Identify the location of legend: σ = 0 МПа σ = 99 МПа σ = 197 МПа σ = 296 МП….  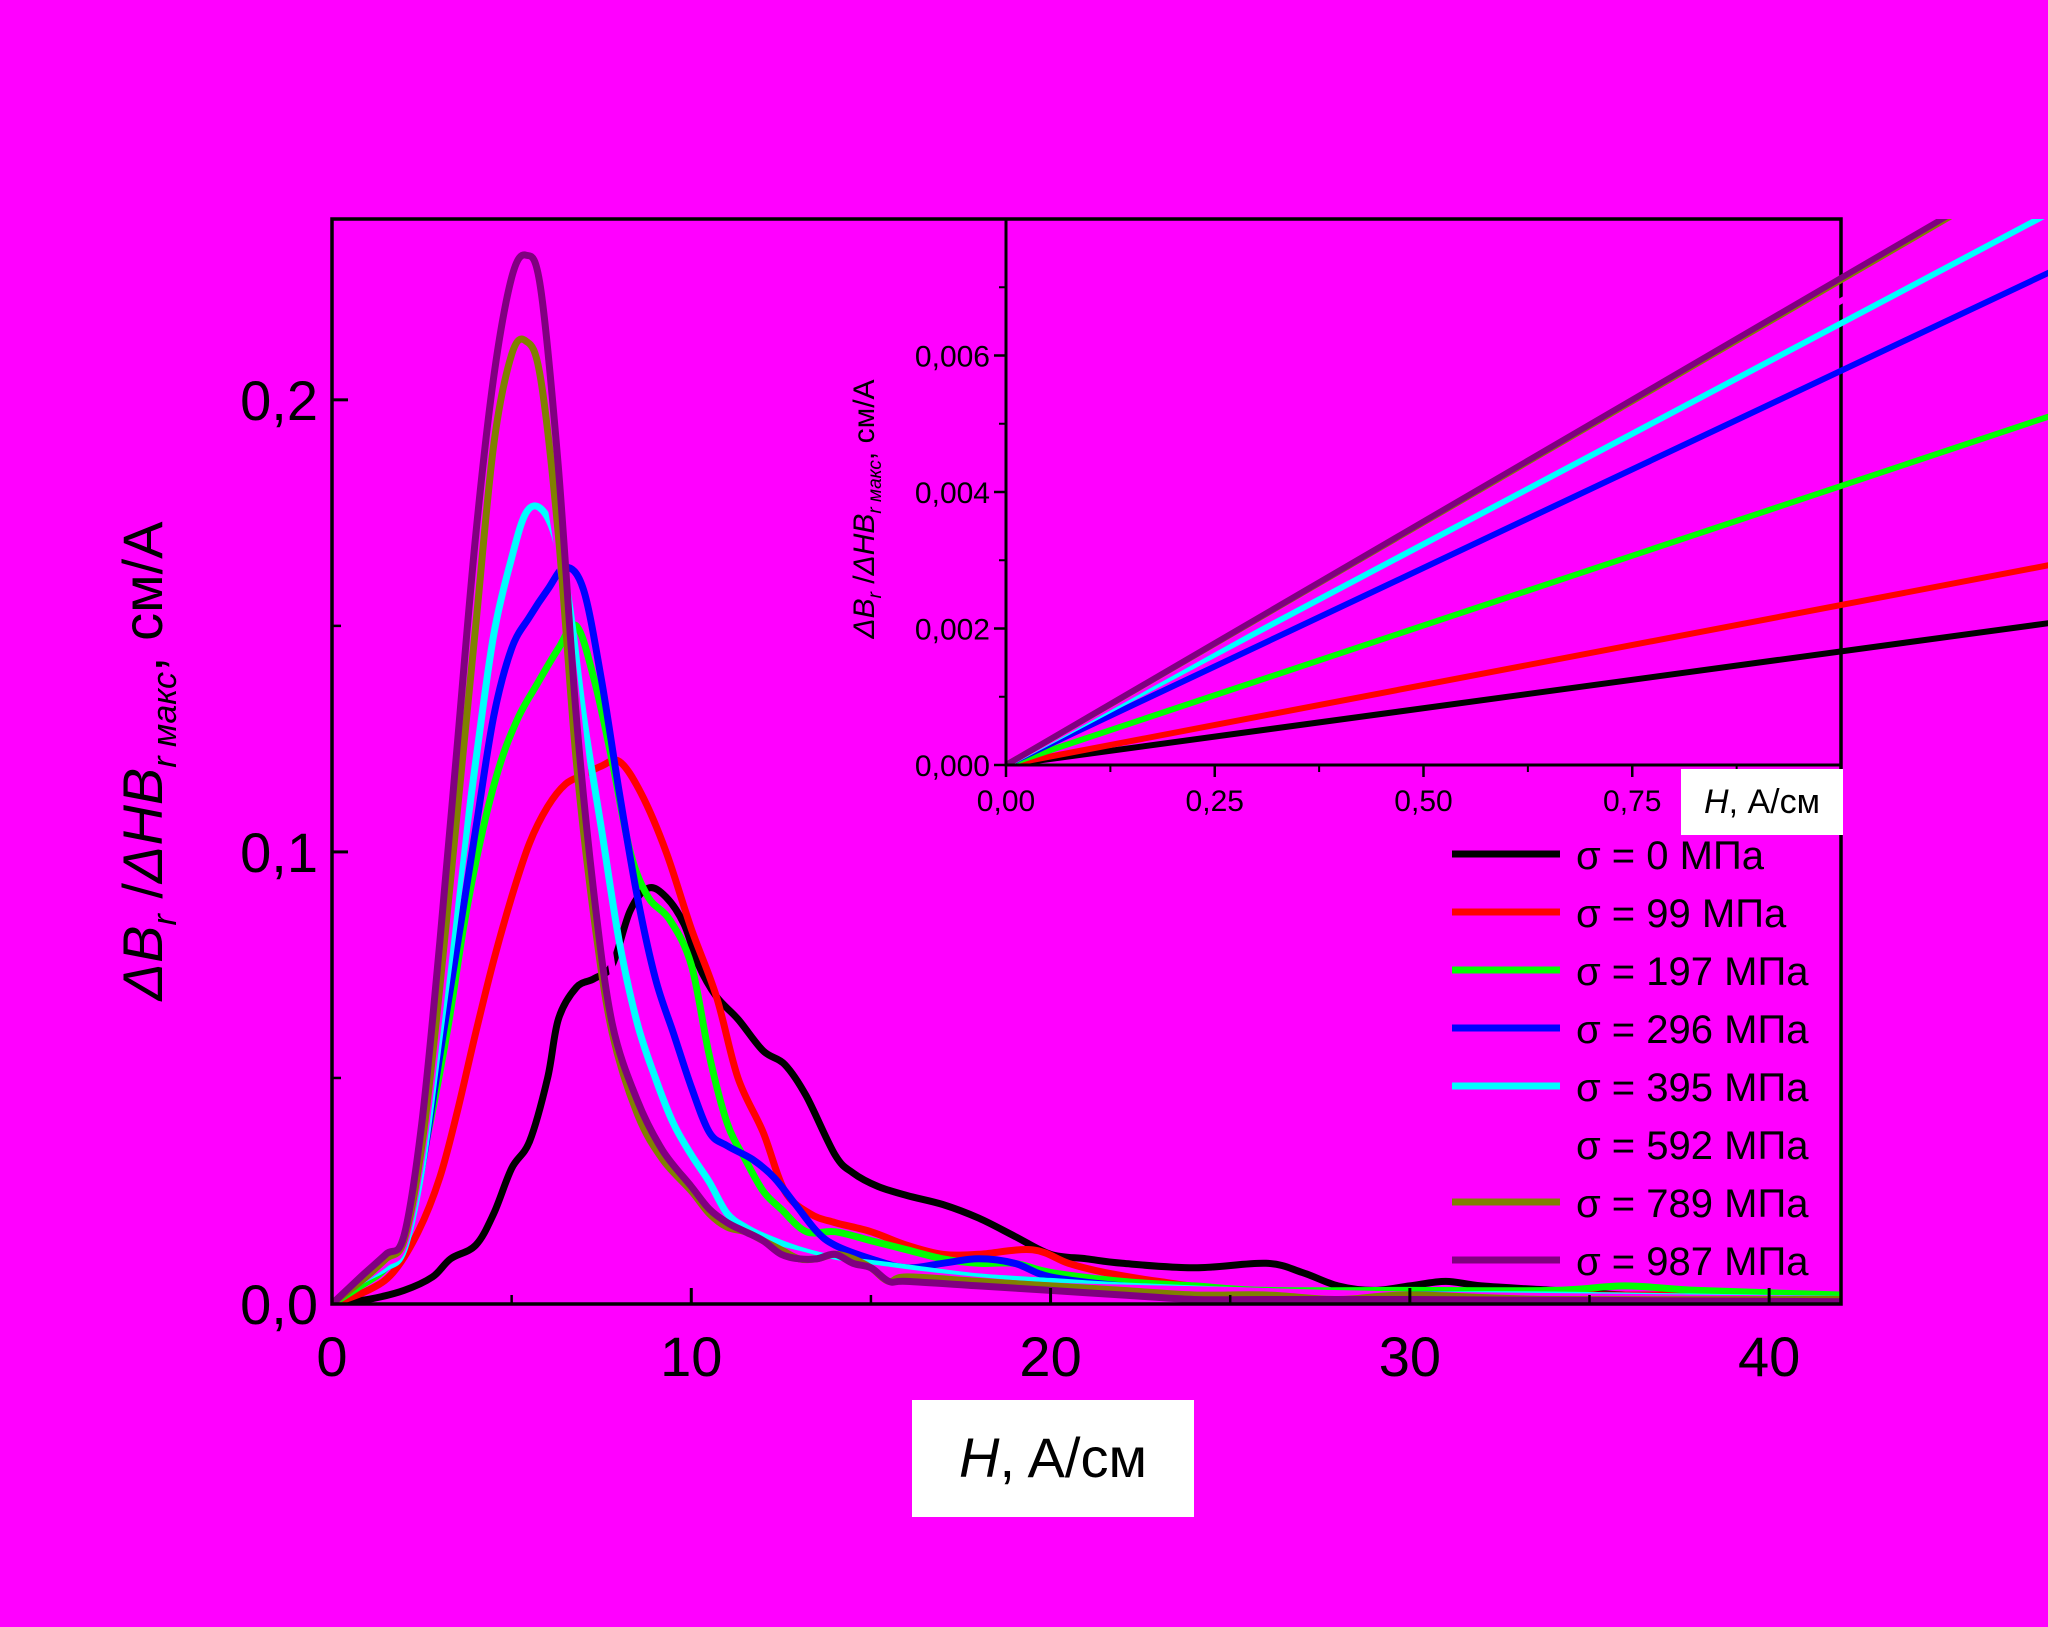
(1630, 1059).